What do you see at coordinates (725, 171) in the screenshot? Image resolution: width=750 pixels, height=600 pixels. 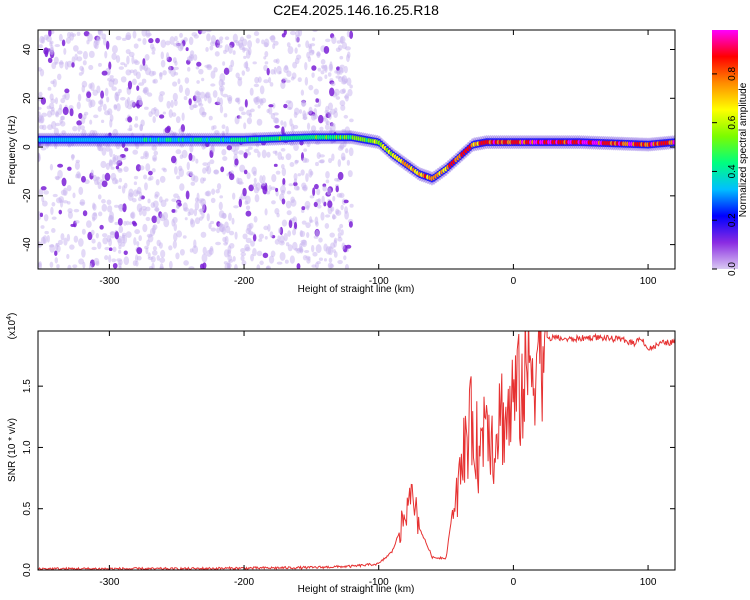 I see `colorbar-ticks: 0.0 0.2 0.4 0.6 0.8` at bounding box center [725, 171].